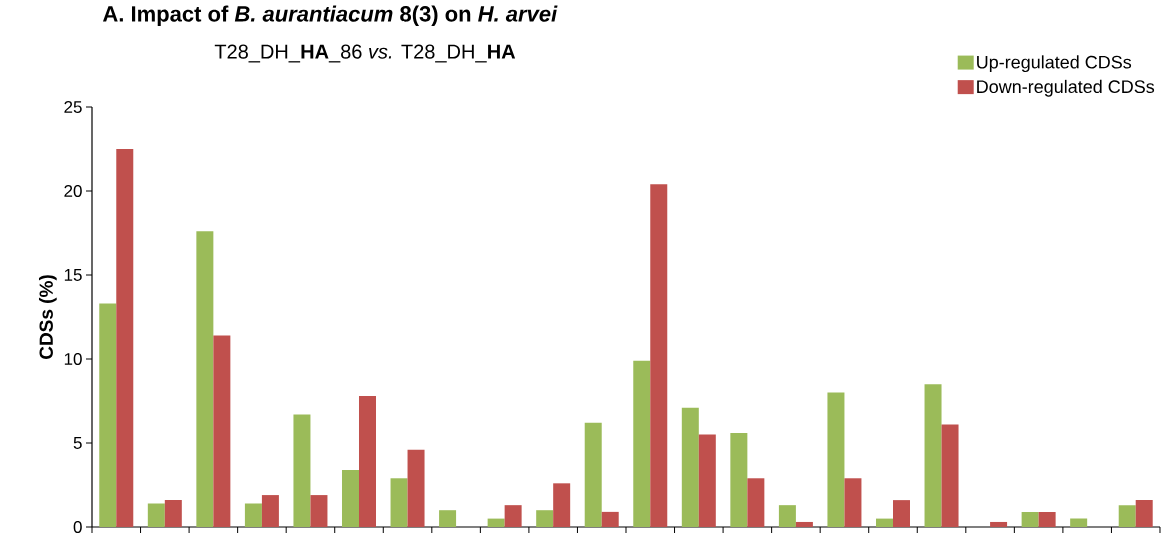  What do you see at coordinates (365, 53) in the screenshot?
I see `chart-subtitle: T28_DH_HA_86 vs. T28_DH_HA` at bounding box center [365, 53].